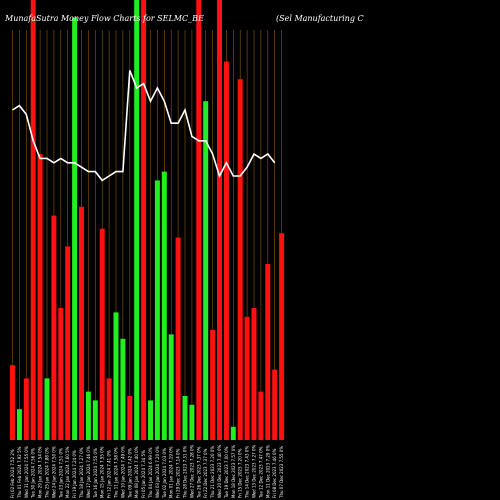 Image resolution: width=500 pixels, height=500 pixels. What do you see at coordinates (122, 472) in the screenshot?
I see `x-tick-label: Wed 10 Jan 2024 7.49 0%` at bounding box center [122, 472].